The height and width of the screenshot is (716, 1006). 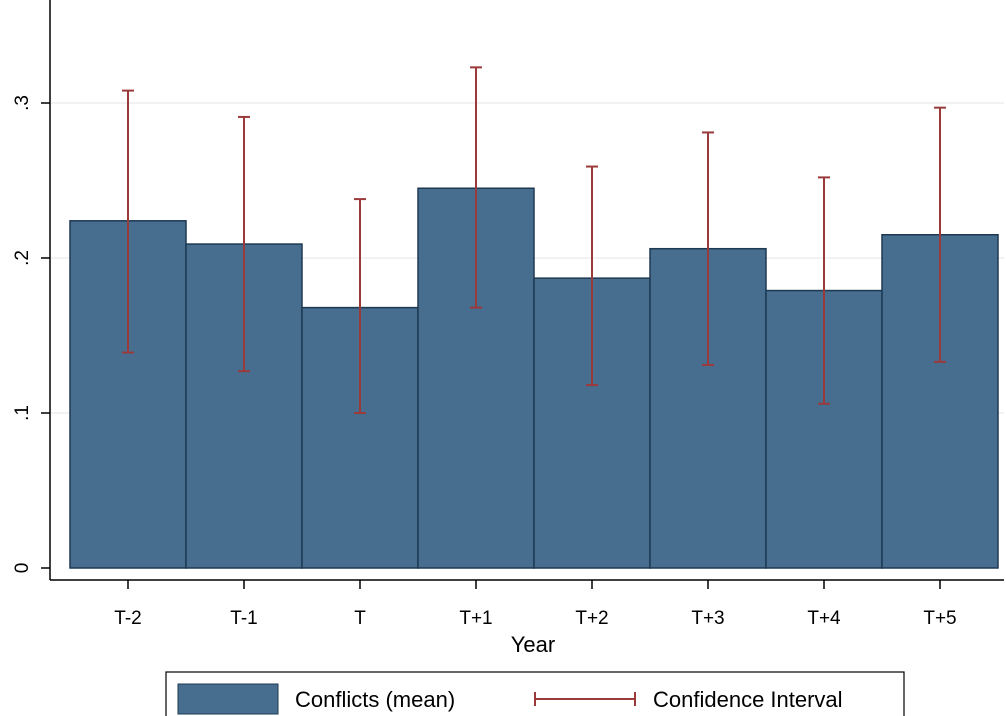 I want to click on legend-ci-marker, so click(x=585, y=699).